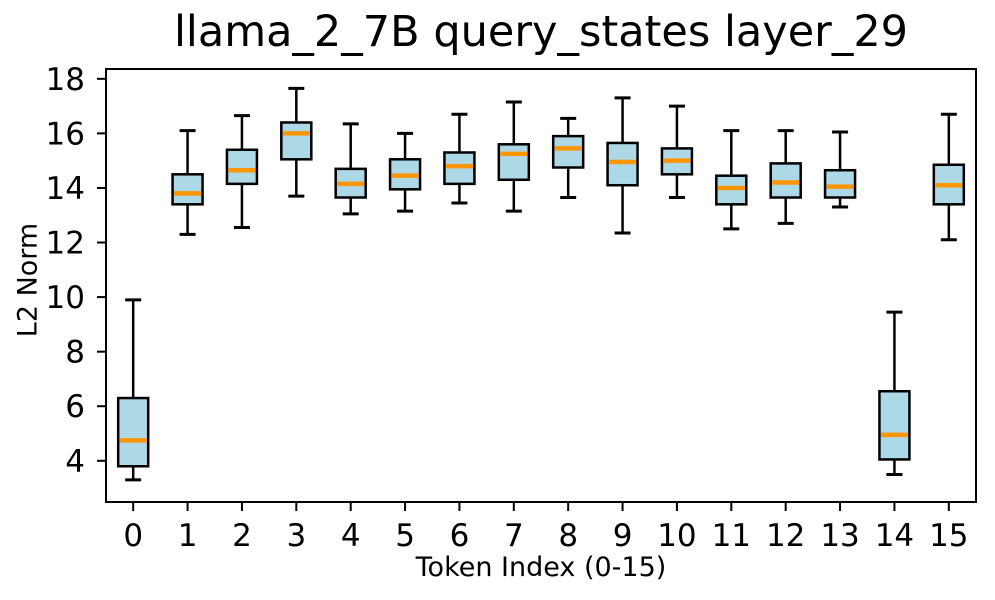  Describe the element at coordinates (65, 298) in the screenshot. I see `y-tick-label: 10` at that location.